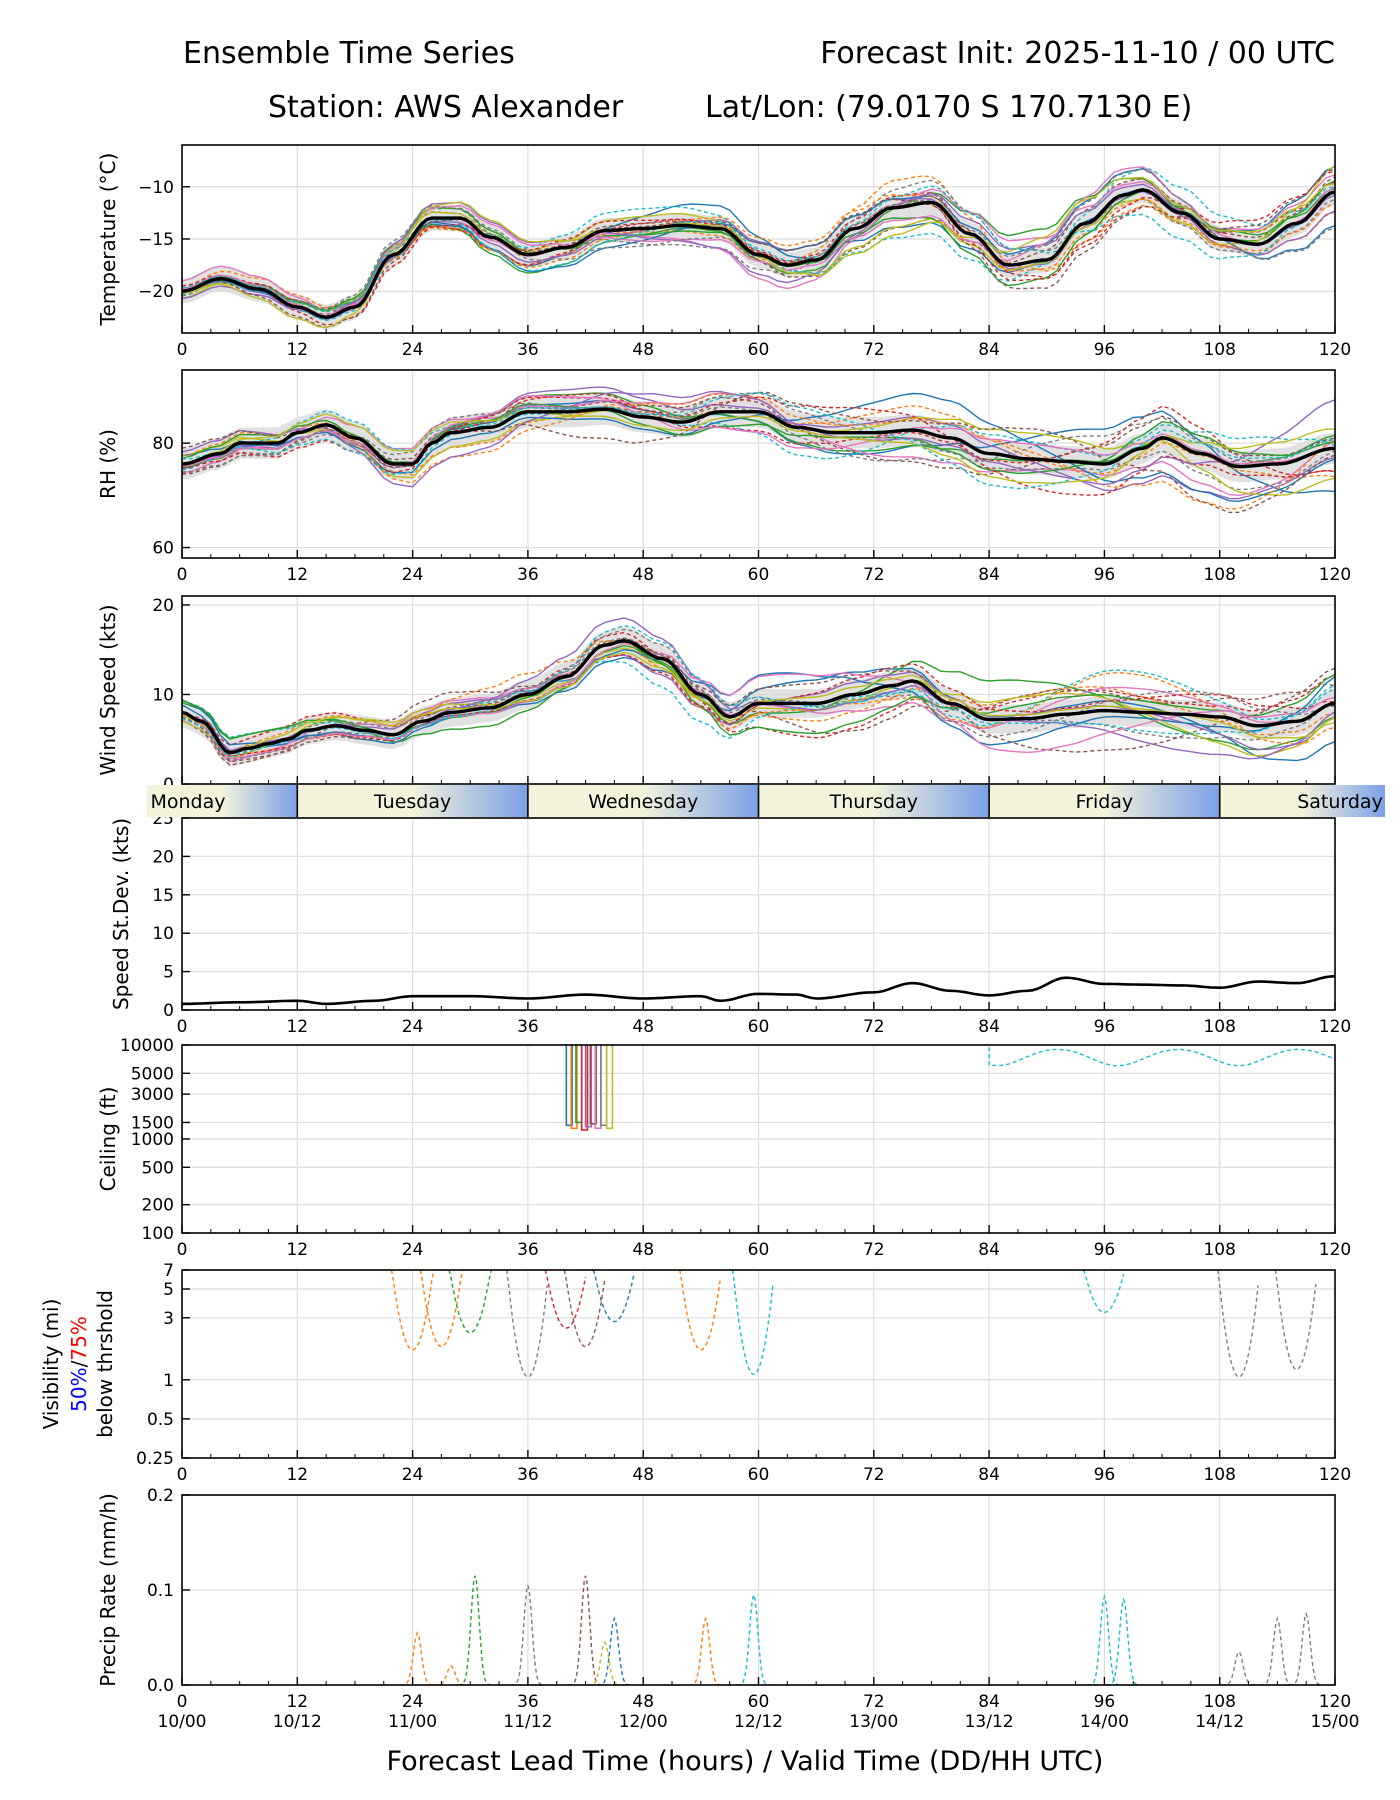 This screenshot has height=1800, width=1400. Describe the element at coordinates (155, 1459) in the screenshot. I see `y-tick-label: 0.25` at that location.